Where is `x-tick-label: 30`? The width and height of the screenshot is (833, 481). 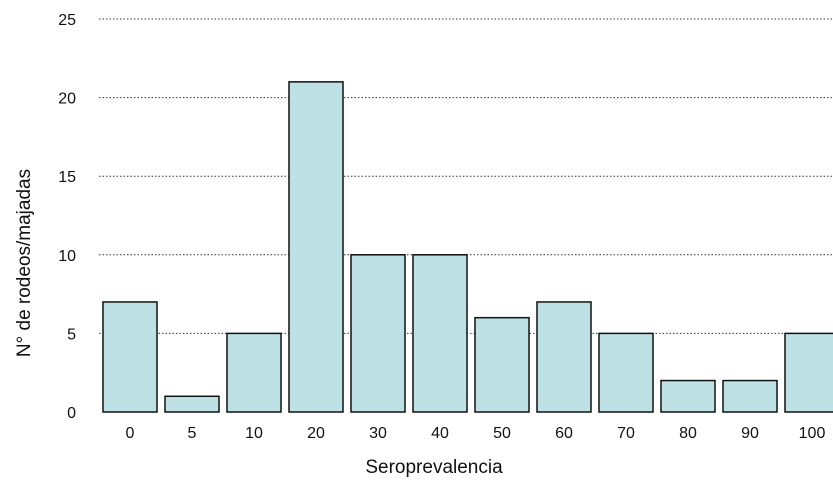
x-tick-label: 30 is located at coordinates (378, 433).